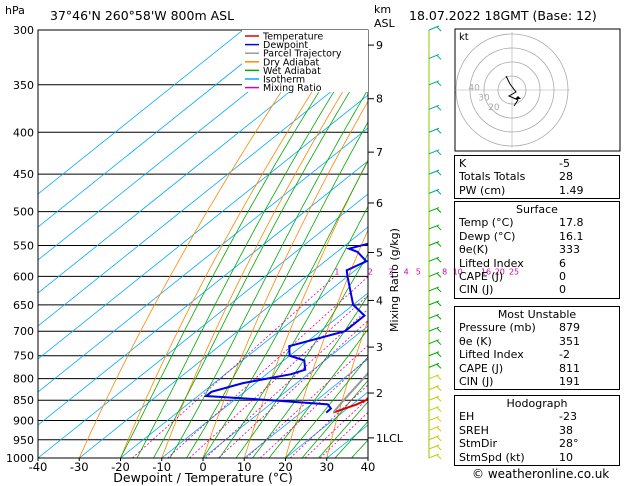  Describe the element at coordinates (382, 9) in the screenshot. I see `km-unit-label: km` at that location.